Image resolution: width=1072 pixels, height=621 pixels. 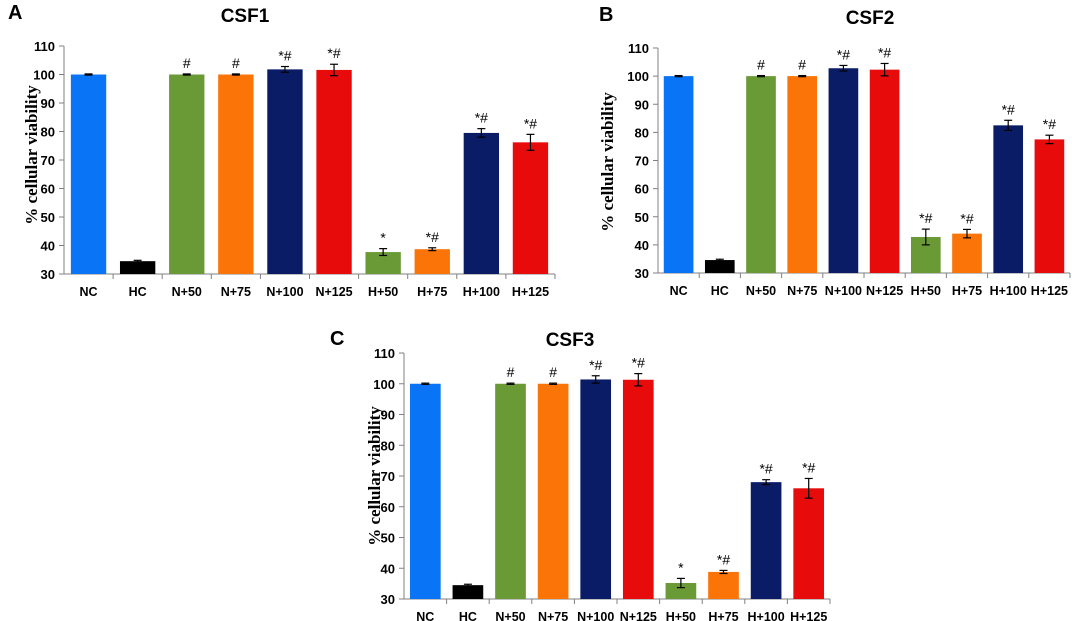 I want to click on chart-title: CSF3, so click(x=570, y=340).